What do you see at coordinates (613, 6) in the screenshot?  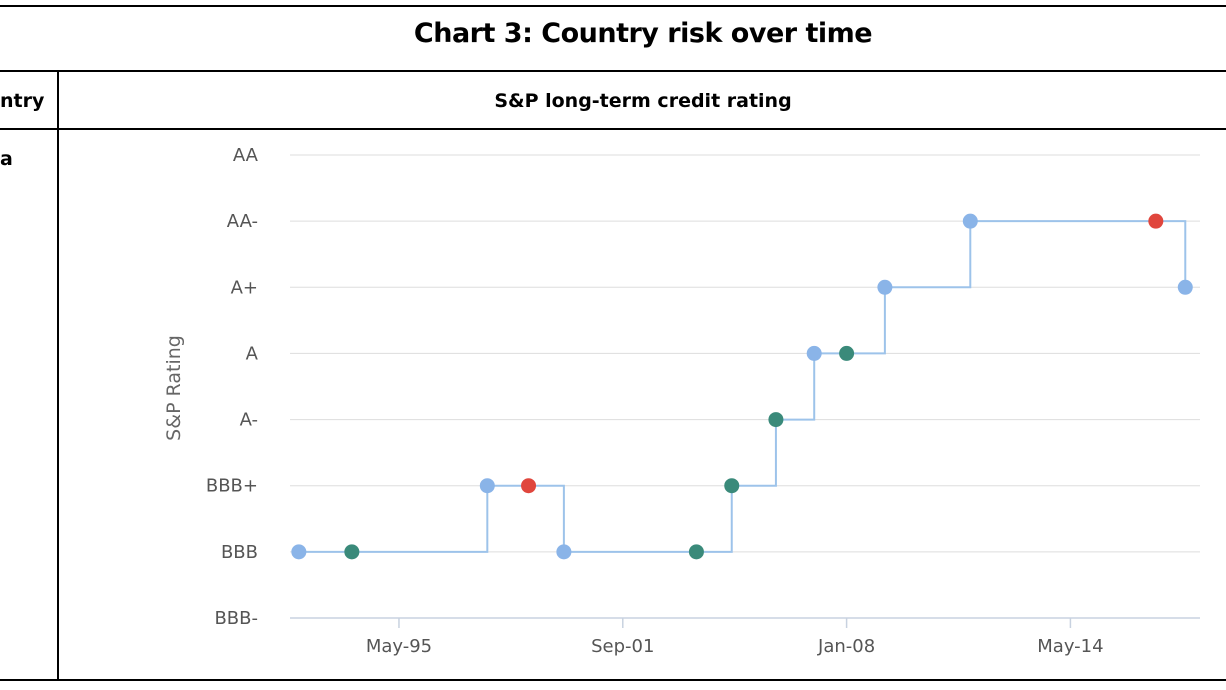 I see `table-top-border` at bounding box center [613, 6].